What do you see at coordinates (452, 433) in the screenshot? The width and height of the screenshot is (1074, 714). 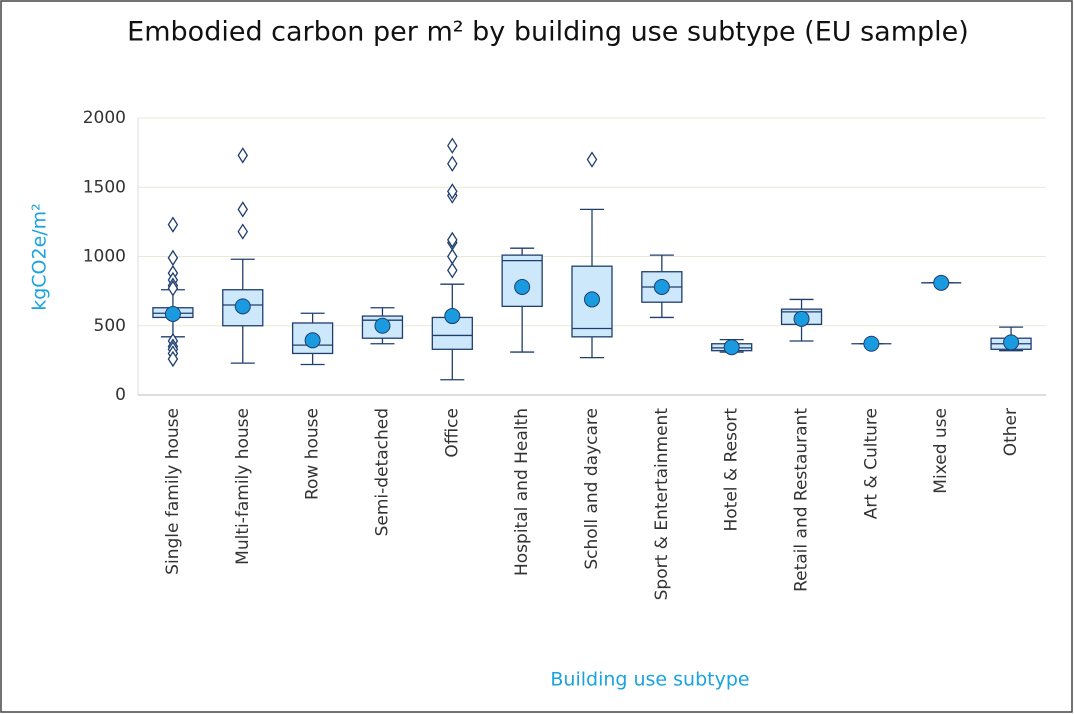 I see `x-tick-label: Office` at bounding box center [452, 433].